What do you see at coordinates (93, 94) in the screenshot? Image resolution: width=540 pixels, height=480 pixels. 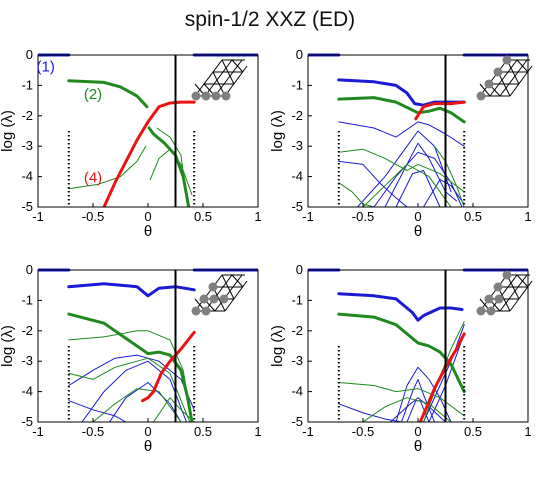 I see `curve-annotation: (2)` at bounding box center [93, 94].